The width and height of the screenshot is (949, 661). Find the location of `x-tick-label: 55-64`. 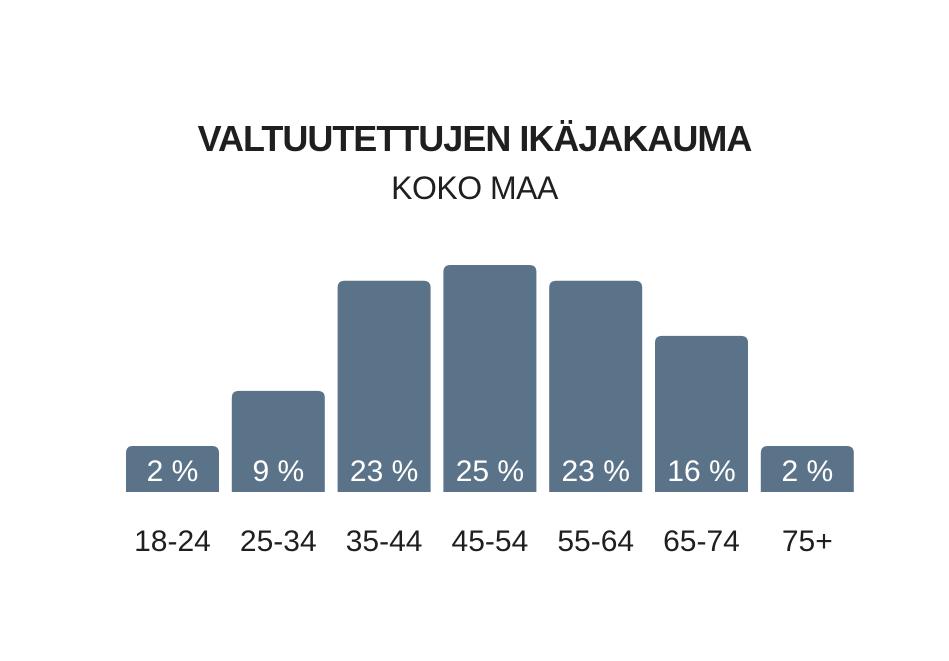

x-tick-label: 55-64 is located at coordinates (595, 541).